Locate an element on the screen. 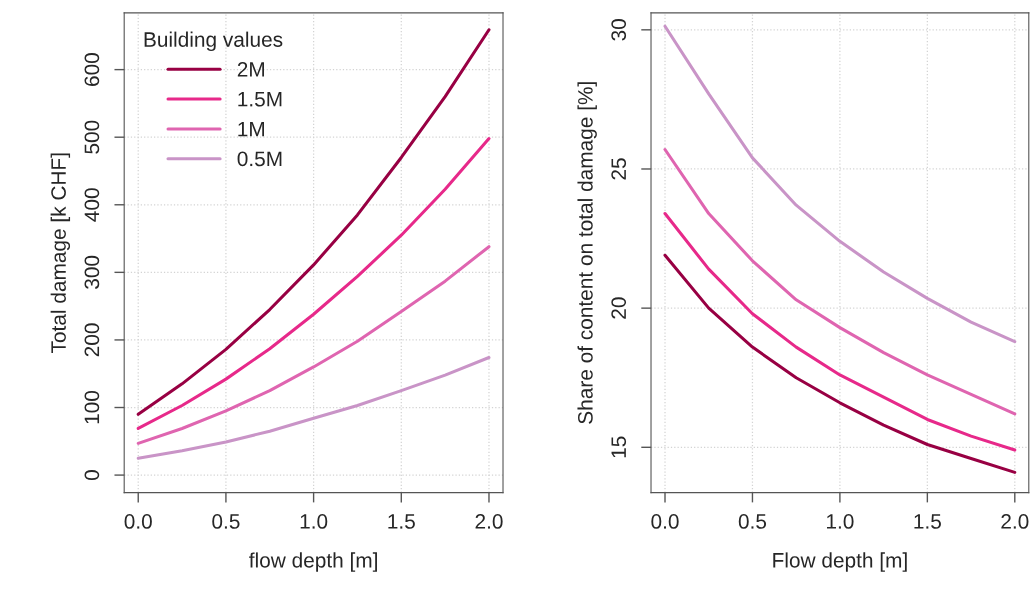  y-tick-label: 300 is located at coordinates (92, 272).